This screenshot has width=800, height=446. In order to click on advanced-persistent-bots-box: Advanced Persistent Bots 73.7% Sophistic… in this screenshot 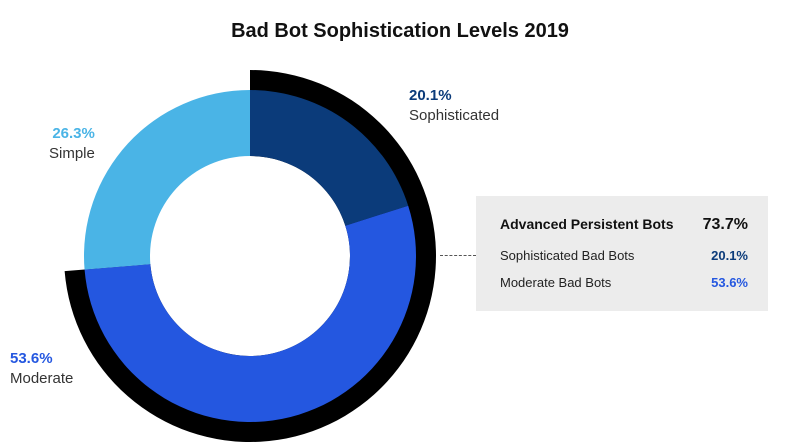, I will do `click(622, 253)`.